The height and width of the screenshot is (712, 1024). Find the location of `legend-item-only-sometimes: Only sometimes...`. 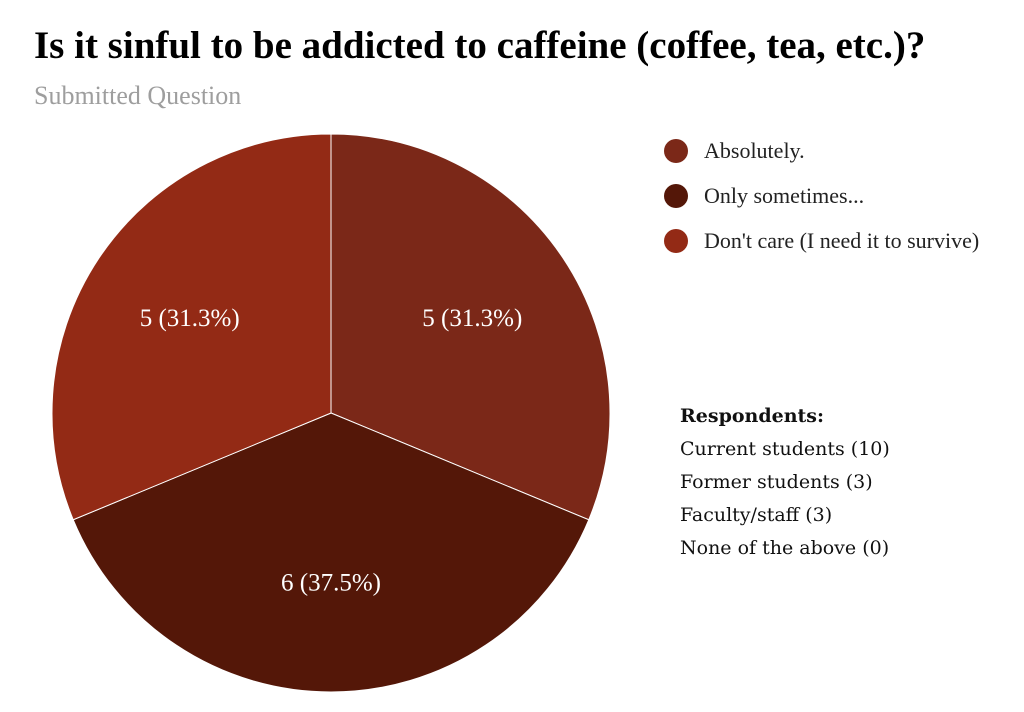

legend-item-only-sometimes: Only sometimes... is located at coordinates (821, 195).